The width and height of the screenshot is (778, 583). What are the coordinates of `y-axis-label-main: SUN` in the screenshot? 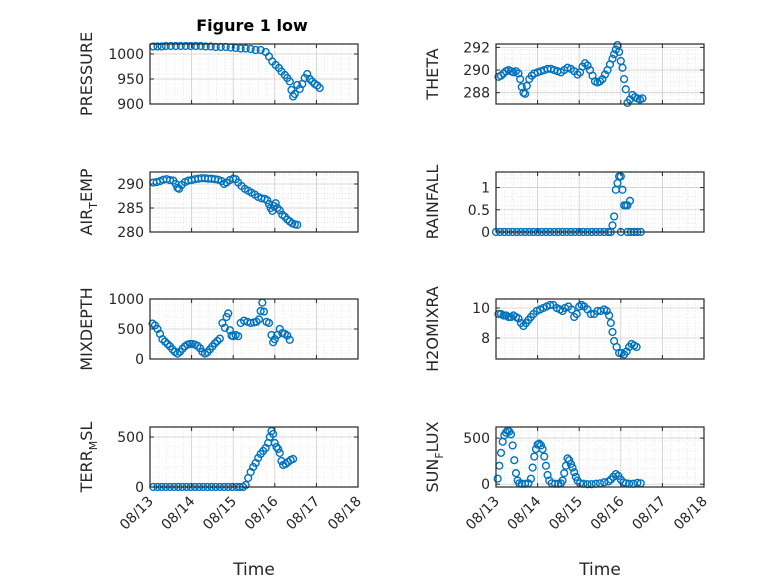 It's located at (432, 476).